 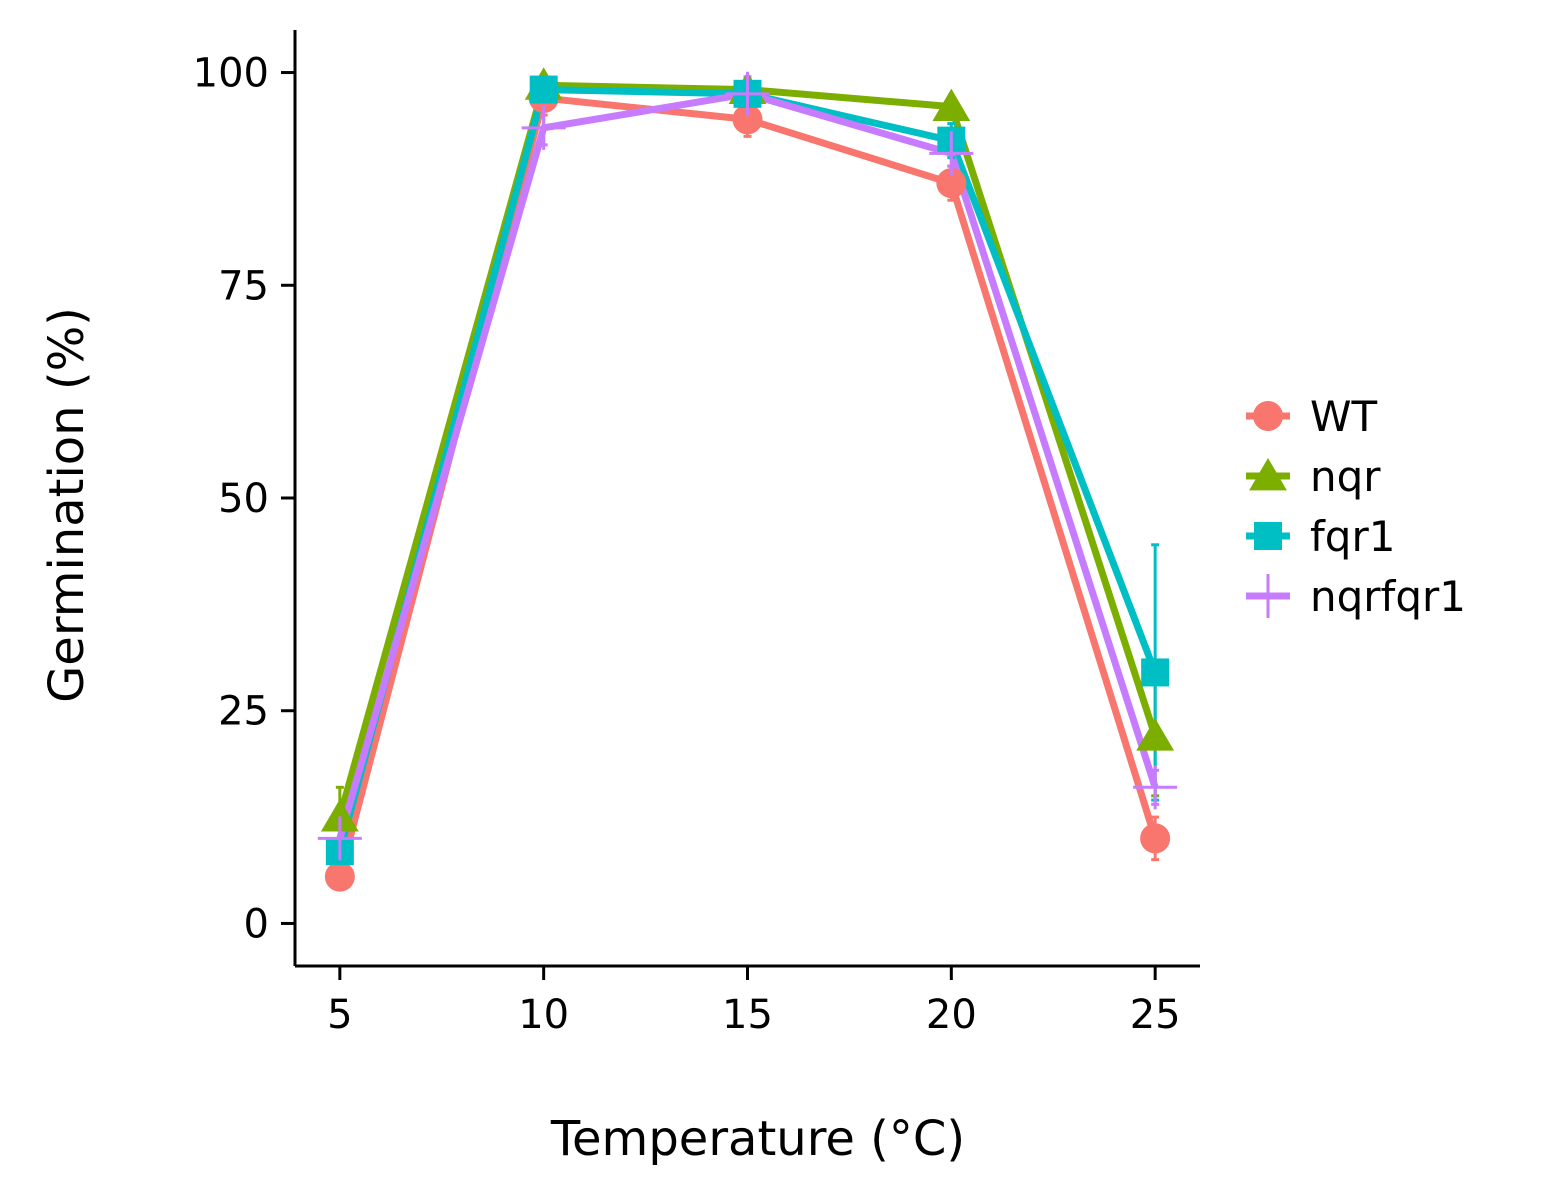 What do you see at coordinates (243, 712) in the screenshot?
I see `y-tick-label: 25` at bounding box center [243, 712].